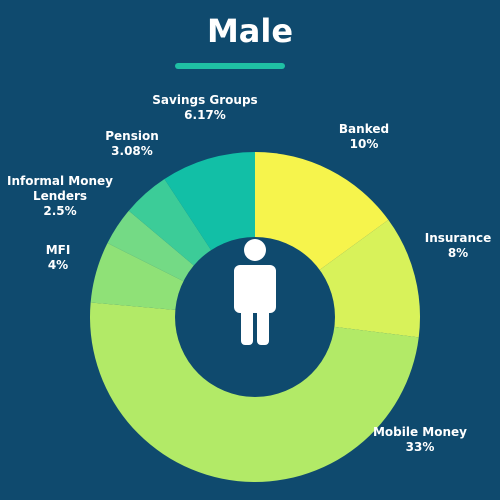  What do you see at coordinates (458, 238) in the screenshot?
I see `category-label: Insurance` at bounding box center [458, 238].